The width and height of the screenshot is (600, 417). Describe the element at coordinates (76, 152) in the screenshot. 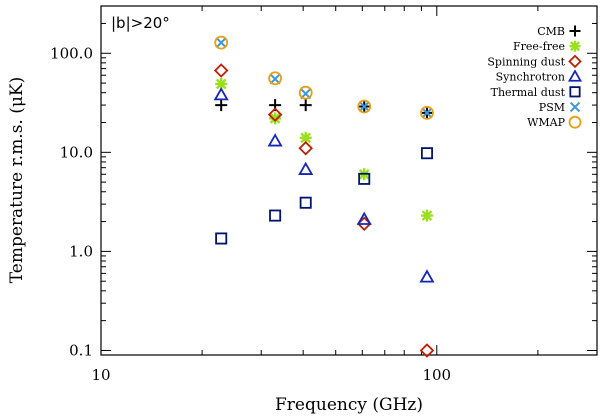

I see `y-tick-label: 10.0` at that location.